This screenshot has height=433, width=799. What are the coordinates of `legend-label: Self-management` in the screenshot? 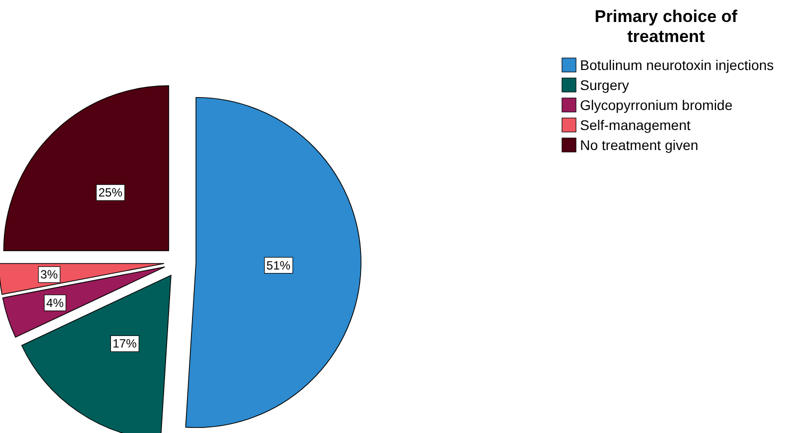 It's located at (635, 125).